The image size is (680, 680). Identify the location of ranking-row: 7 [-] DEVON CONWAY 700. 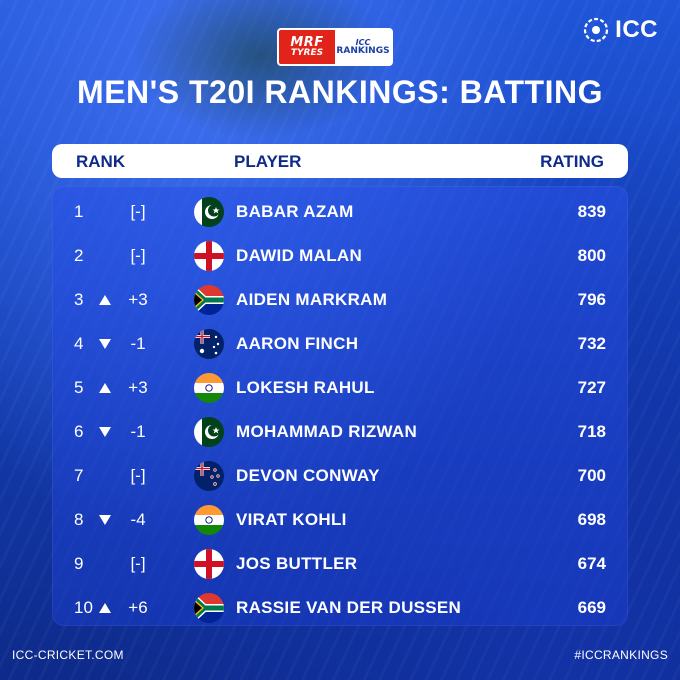
(340, 476).